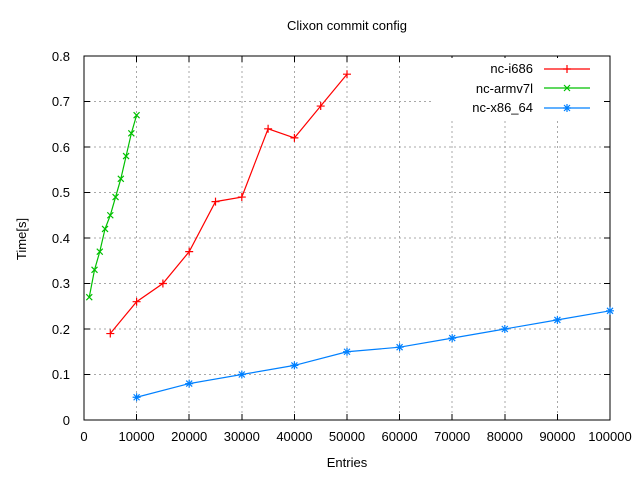  I want to click on x-tick-label: 60000, so click(399, 436).